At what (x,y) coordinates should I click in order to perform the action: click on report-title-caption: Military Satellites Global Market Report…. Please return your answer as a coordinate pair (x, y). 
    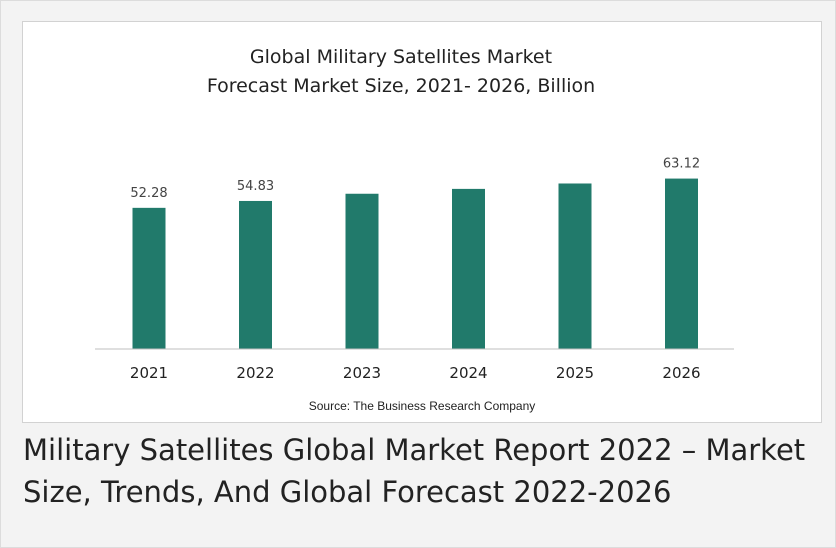
    Looking at the image, I should click on (414, 471).